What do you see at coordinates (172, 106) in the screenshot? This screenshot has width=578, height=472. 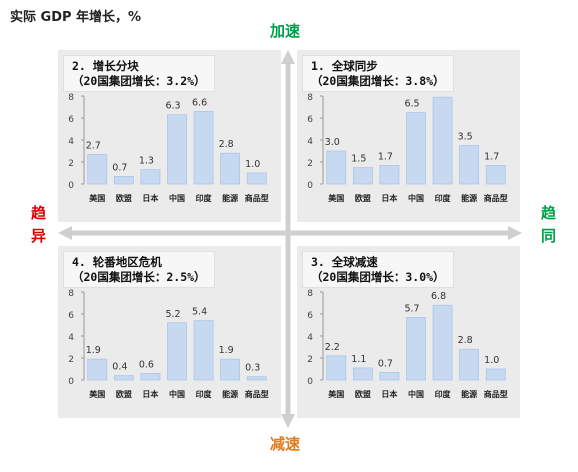 I see `data-label: 6.3` at bounding box center [172, 106].